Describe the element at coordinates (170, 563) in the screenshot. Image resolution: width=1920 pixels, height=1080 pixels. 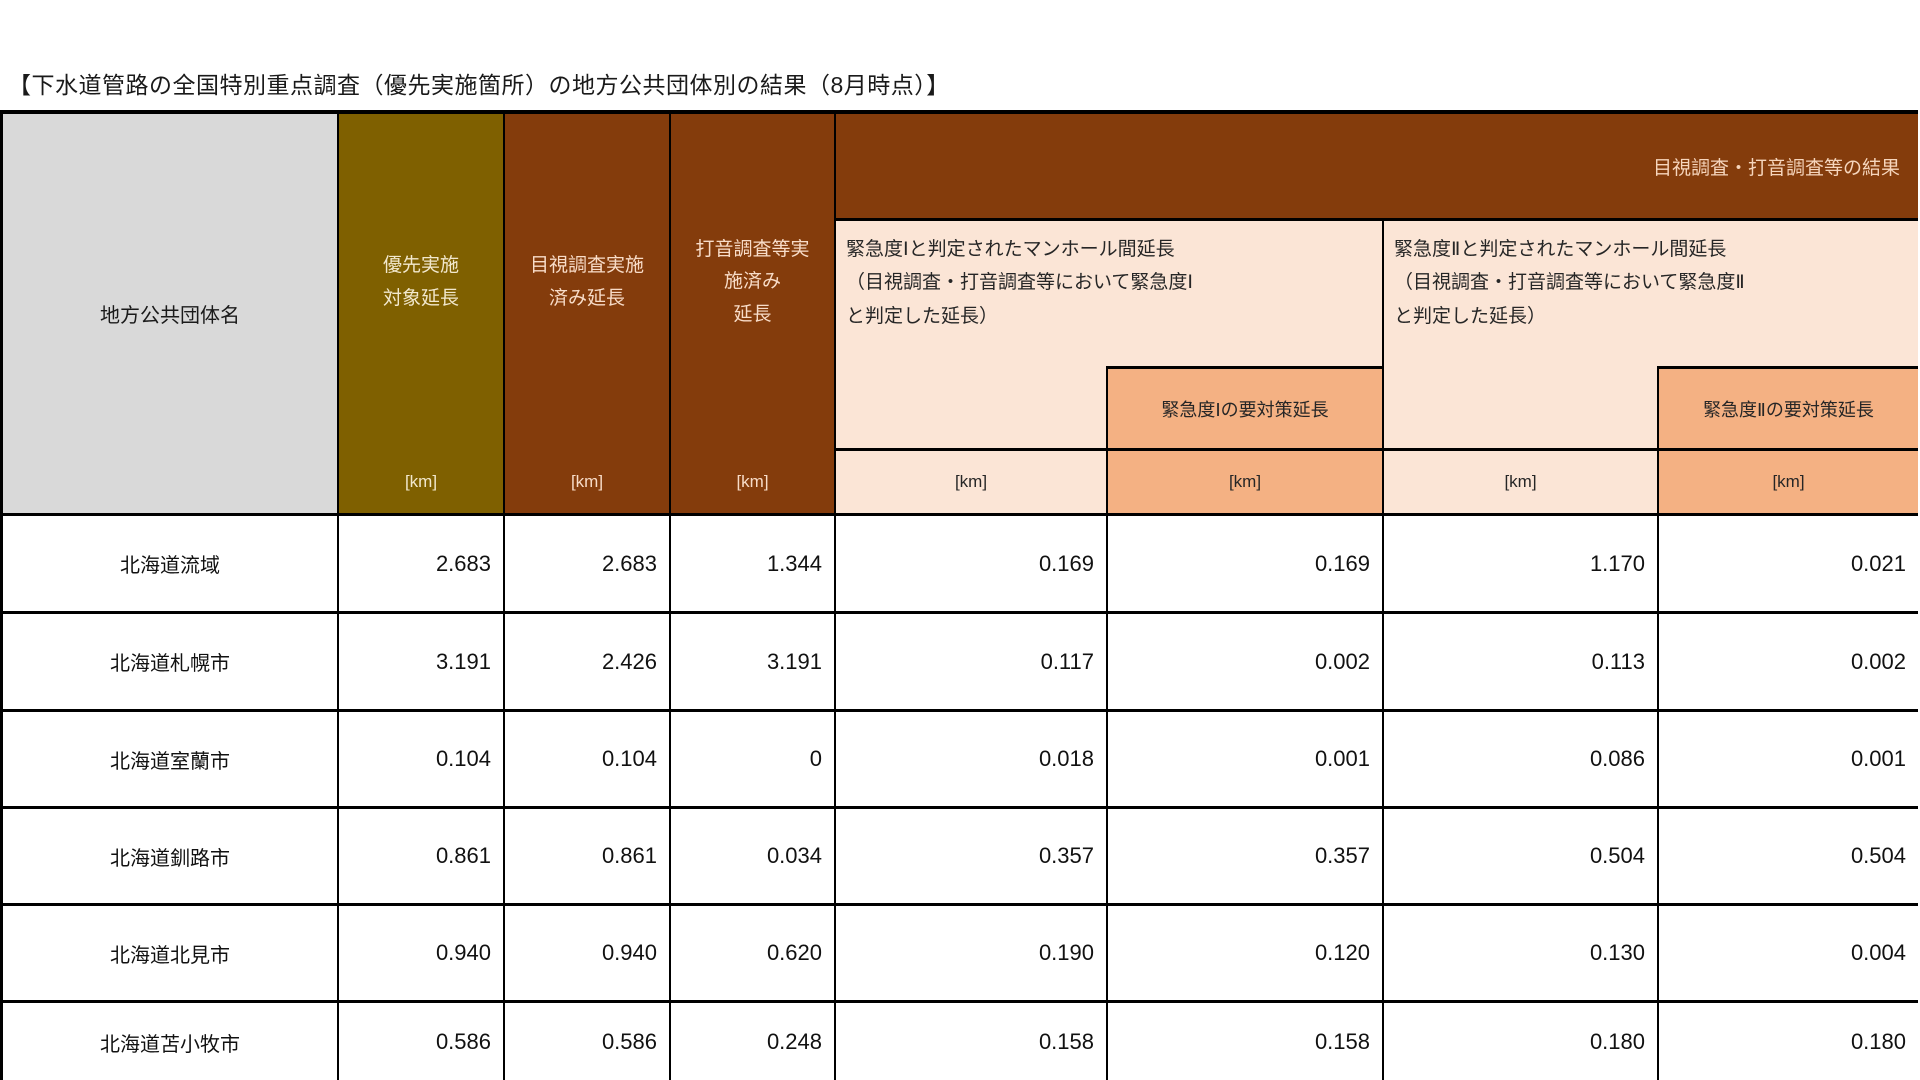
I see `row-name: 北海道流域` at that location.